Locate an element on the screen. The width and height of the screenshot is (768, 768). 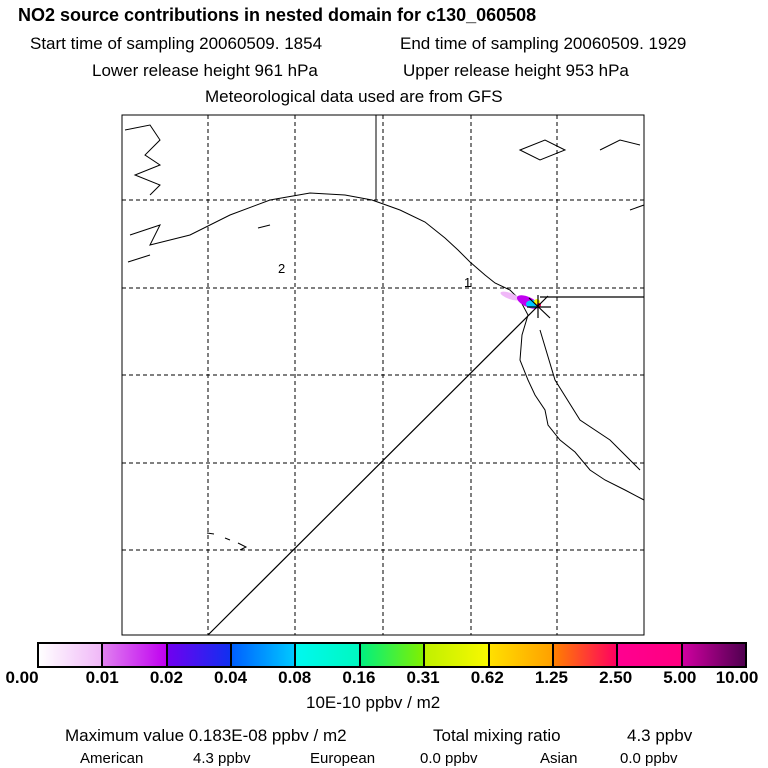
colorbar-tick-label: 0.02 is located at coordinates (166, 677).